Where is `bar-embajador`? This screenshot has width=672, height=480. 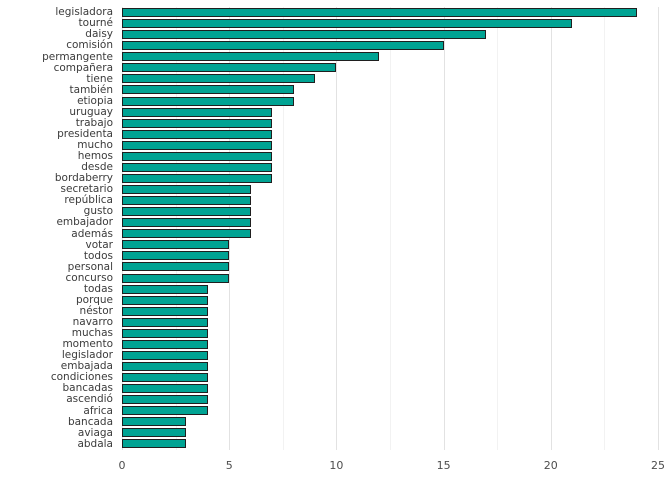
bar-embajador is located at coordinates (186, 223).